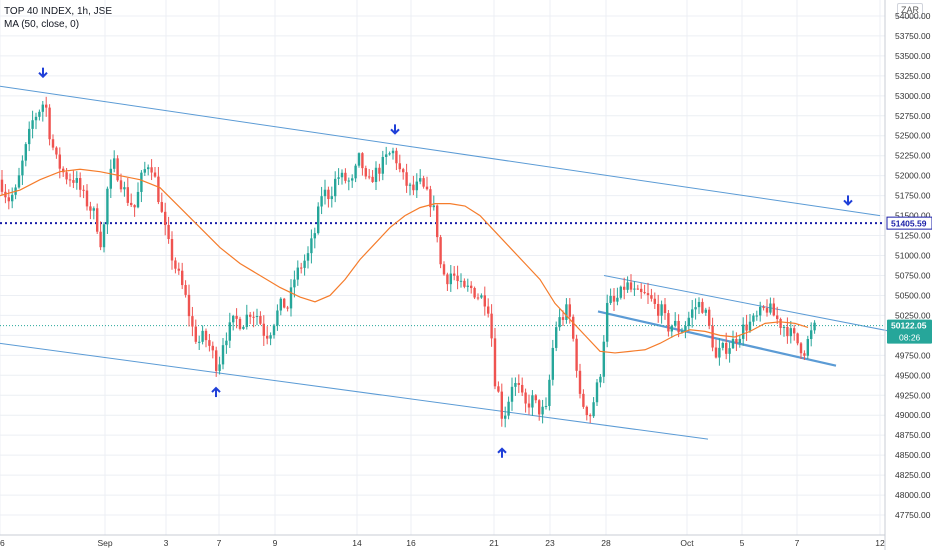 Image resolution: width=932 pixels, height=550 pixels. What do you see at coordinates (913, 176) in the screenshot?
I see `y-tick-label: 52000.00` at bounding box center [913, 176].